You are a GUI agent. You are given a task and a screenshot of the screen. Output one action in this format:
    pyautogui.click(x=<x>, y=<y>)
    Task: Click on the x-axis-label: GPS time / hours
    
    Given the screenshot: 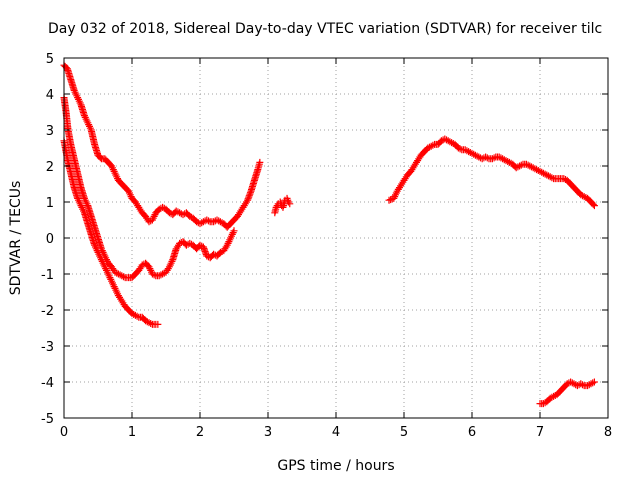 What is the action you would take?
    pyautogui.click(x=335, y=466)
    